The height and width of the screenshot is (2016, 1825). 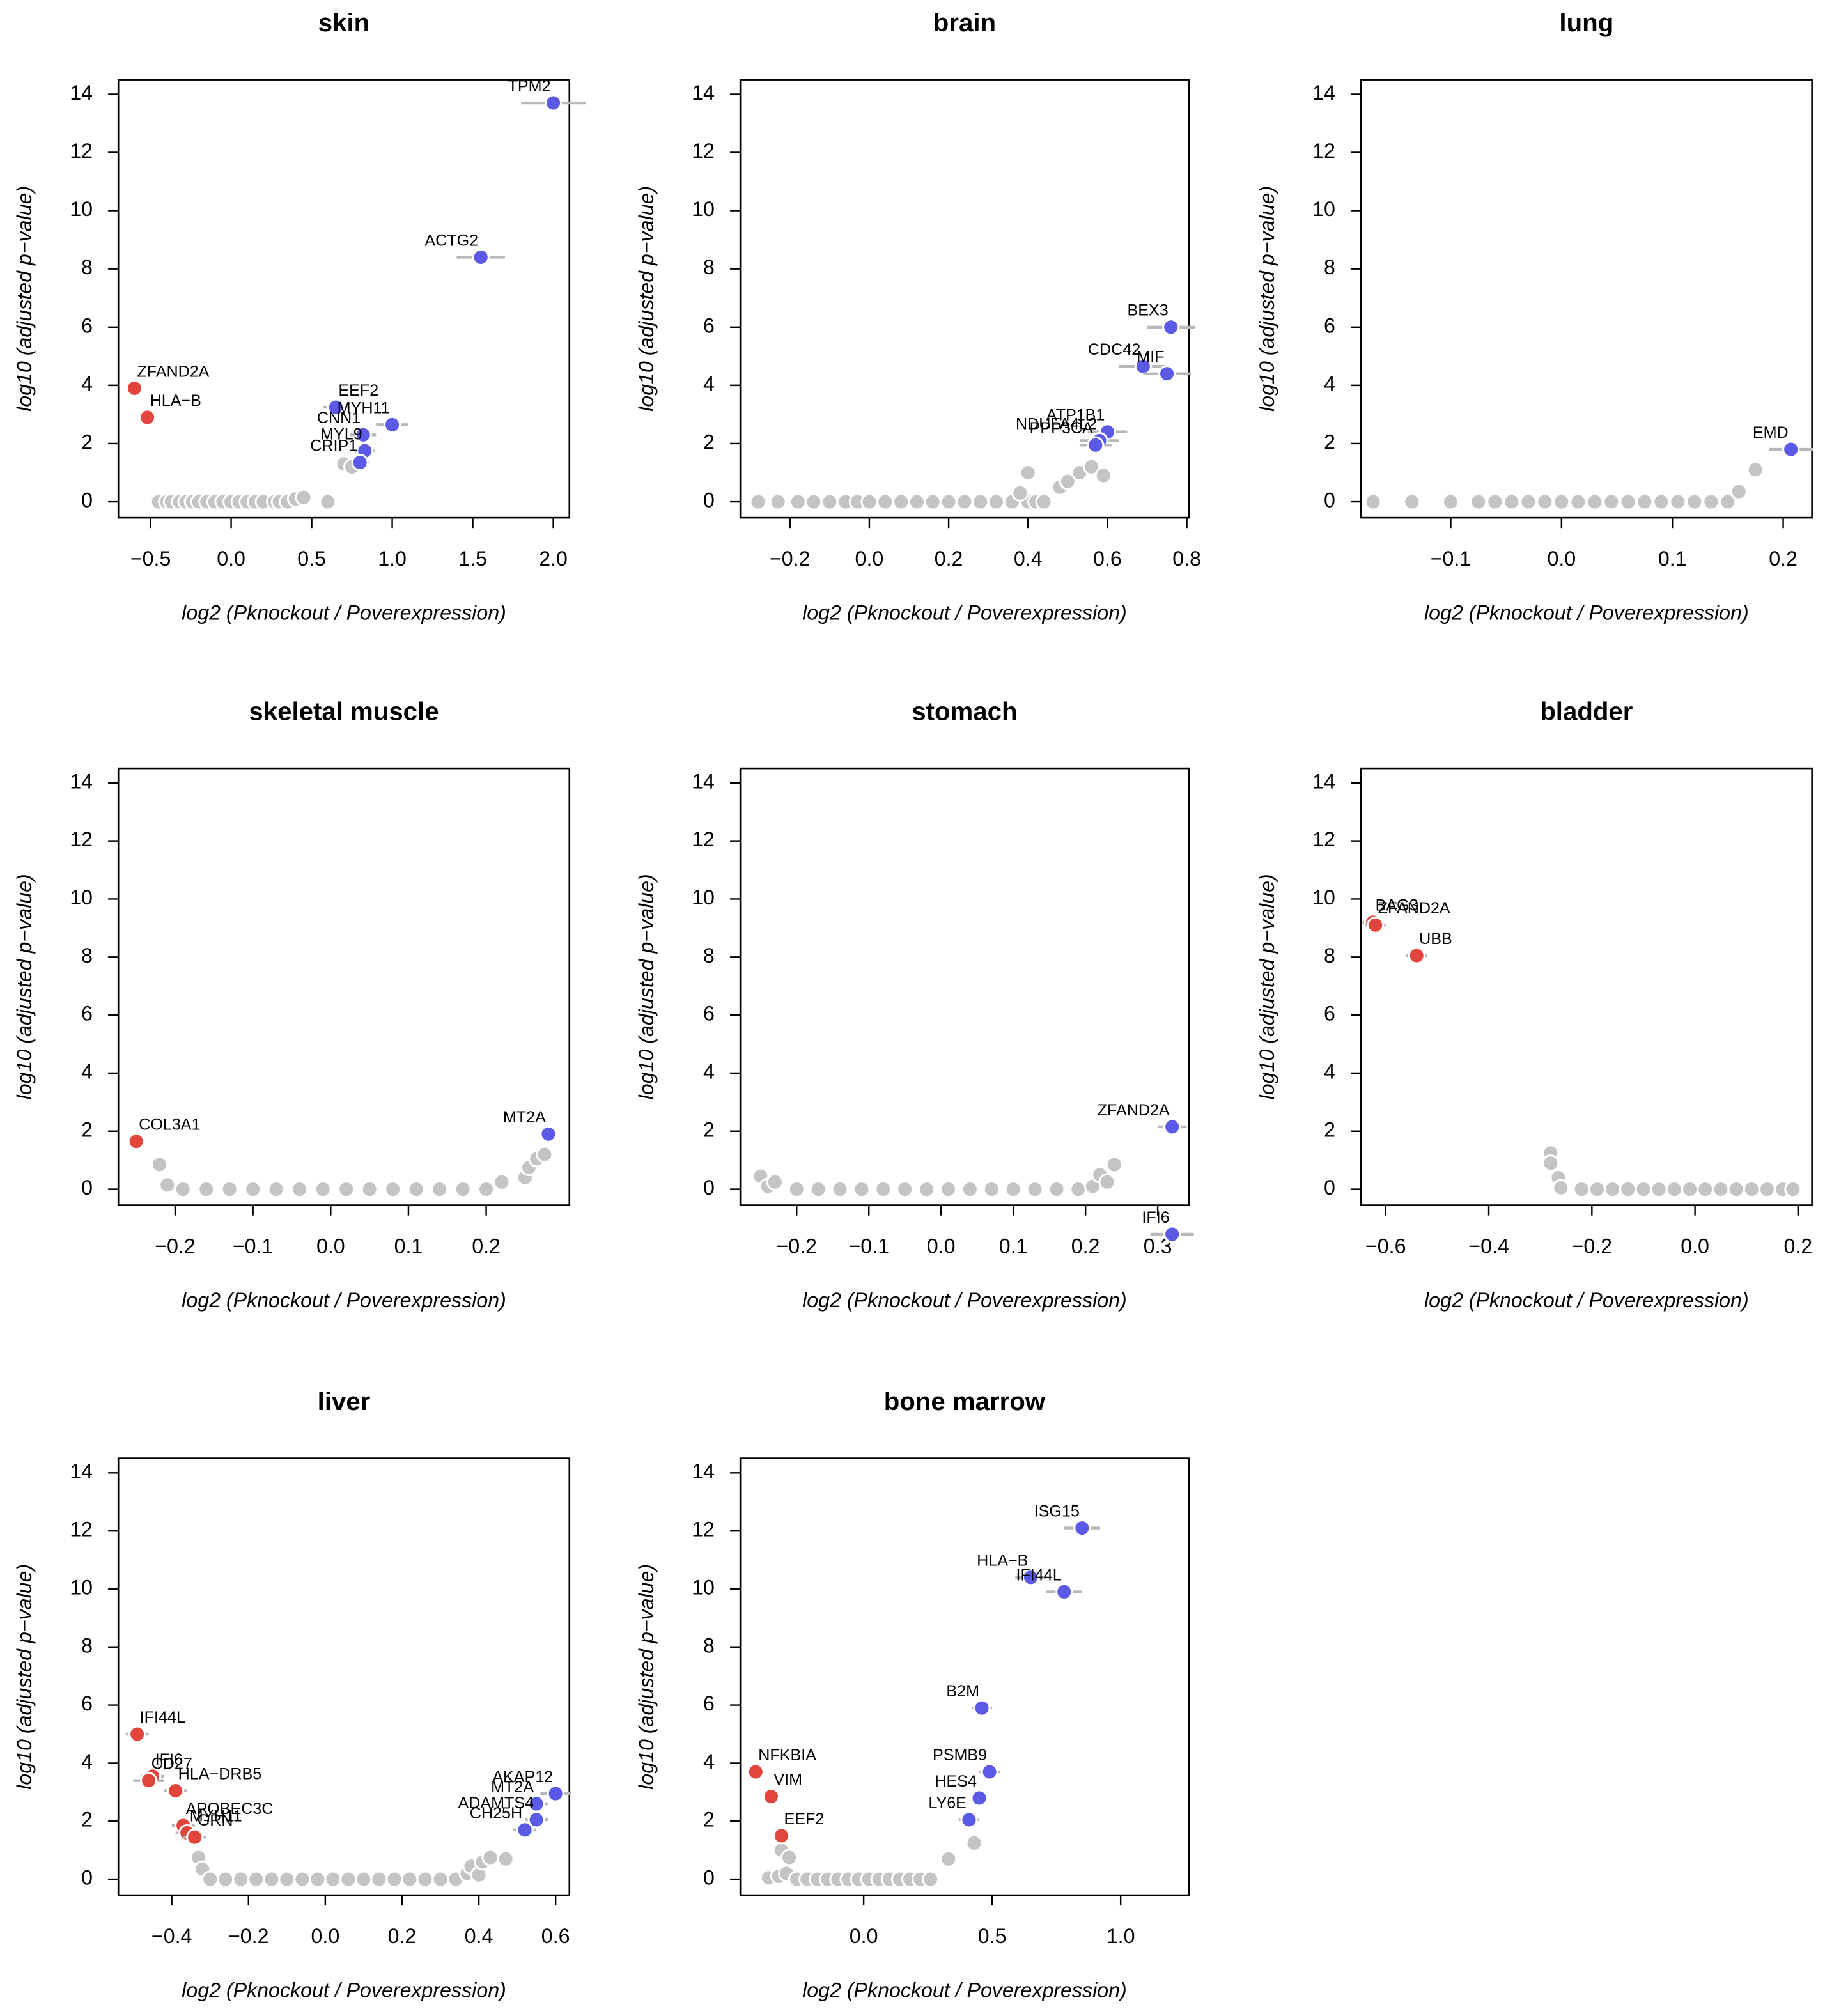 I want to click on panel-title: bladder, so click(x=1586, y=711).